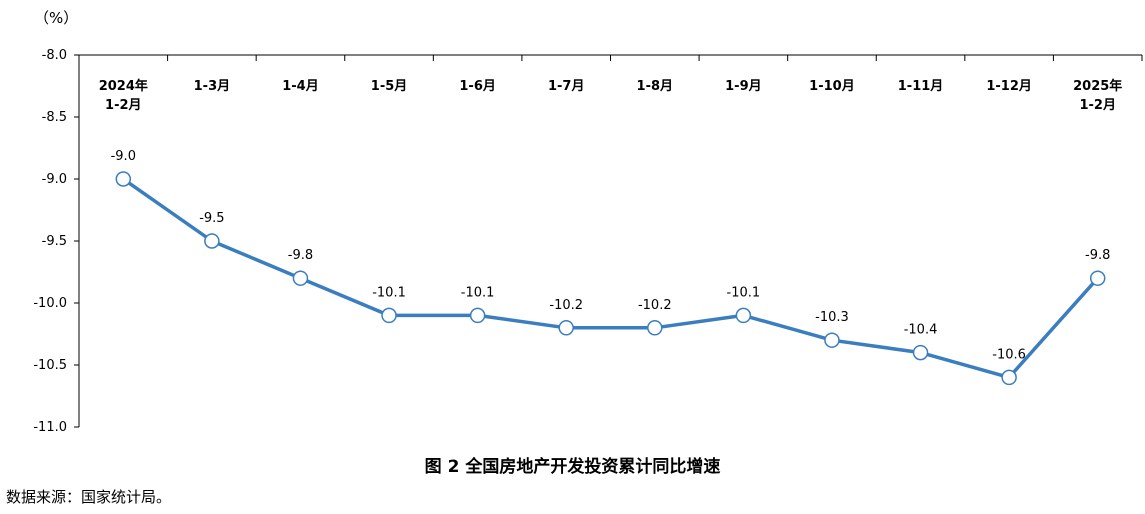 This screenshot has height=514, width=1145. I want to click on y-tick-label: -9.0, so click(54, 179).